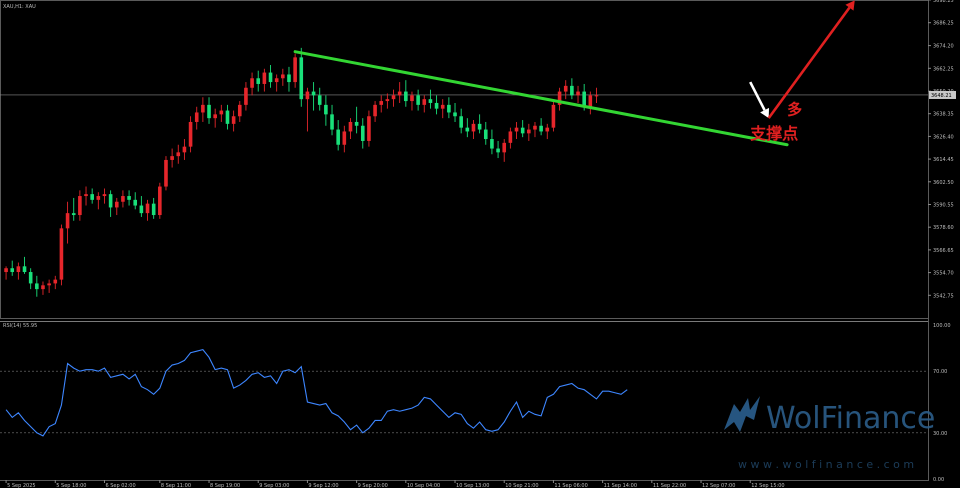  I want to click on watermark-brand: WolFinance, so click(850, 418).